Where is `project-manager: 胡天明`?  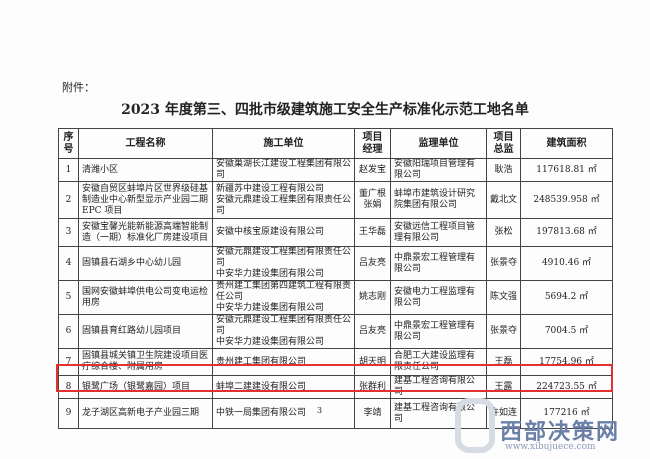
project-manager: 胡天明 is located at coordinates (372, 361).